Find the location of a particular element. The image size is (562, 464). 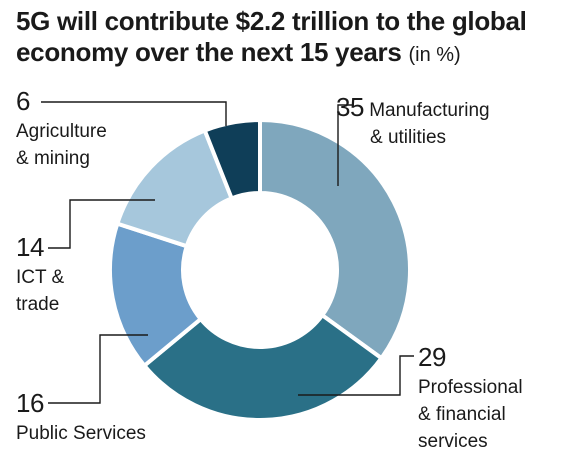

label-agriculture: 6 Agriculture & mining is located at coordinates (61, 129).